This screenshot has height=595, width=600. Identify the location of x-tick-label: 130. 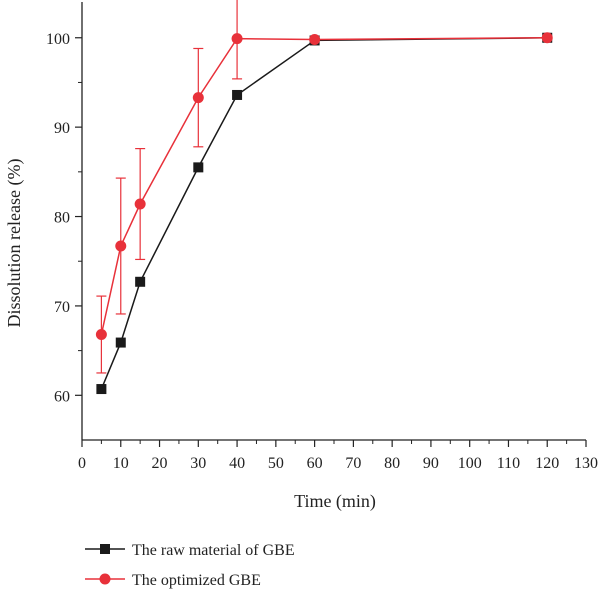
(586, 463).